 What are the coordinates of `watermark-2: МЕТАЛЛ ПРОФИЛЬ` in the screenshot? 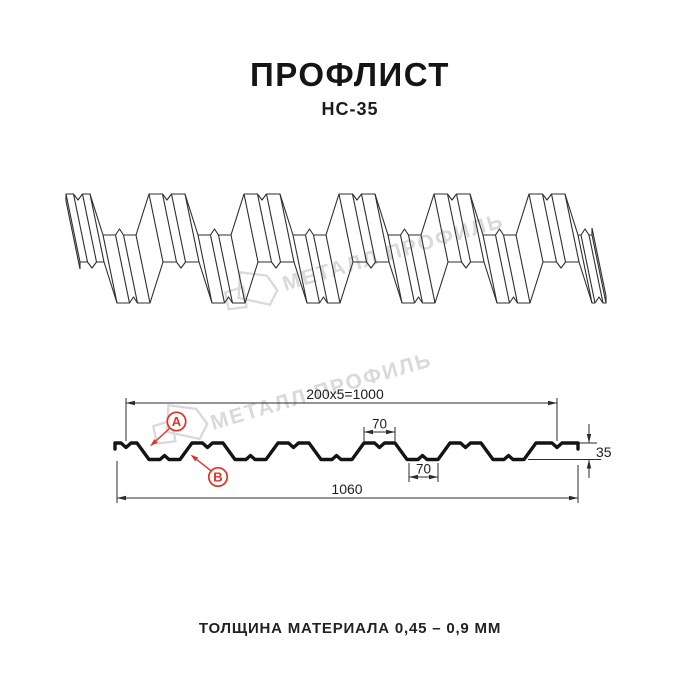 It's located at (293, 396).